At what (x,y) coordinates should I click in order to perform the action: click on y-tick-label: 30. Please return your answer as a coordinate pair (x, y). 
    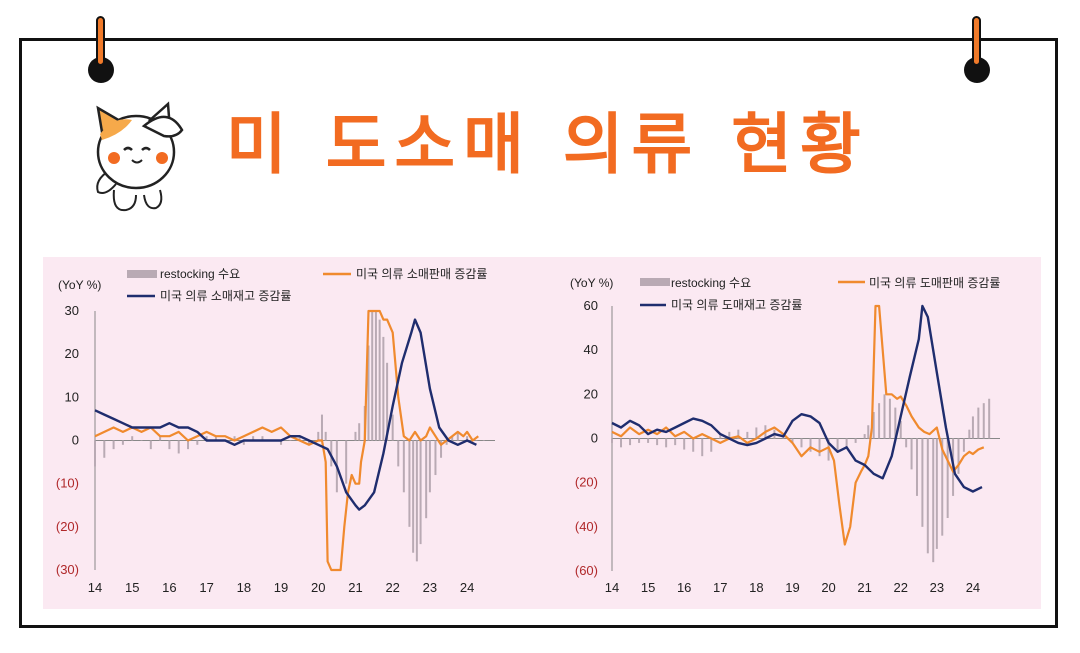
    Looking at the image, I should click on (72, 310).